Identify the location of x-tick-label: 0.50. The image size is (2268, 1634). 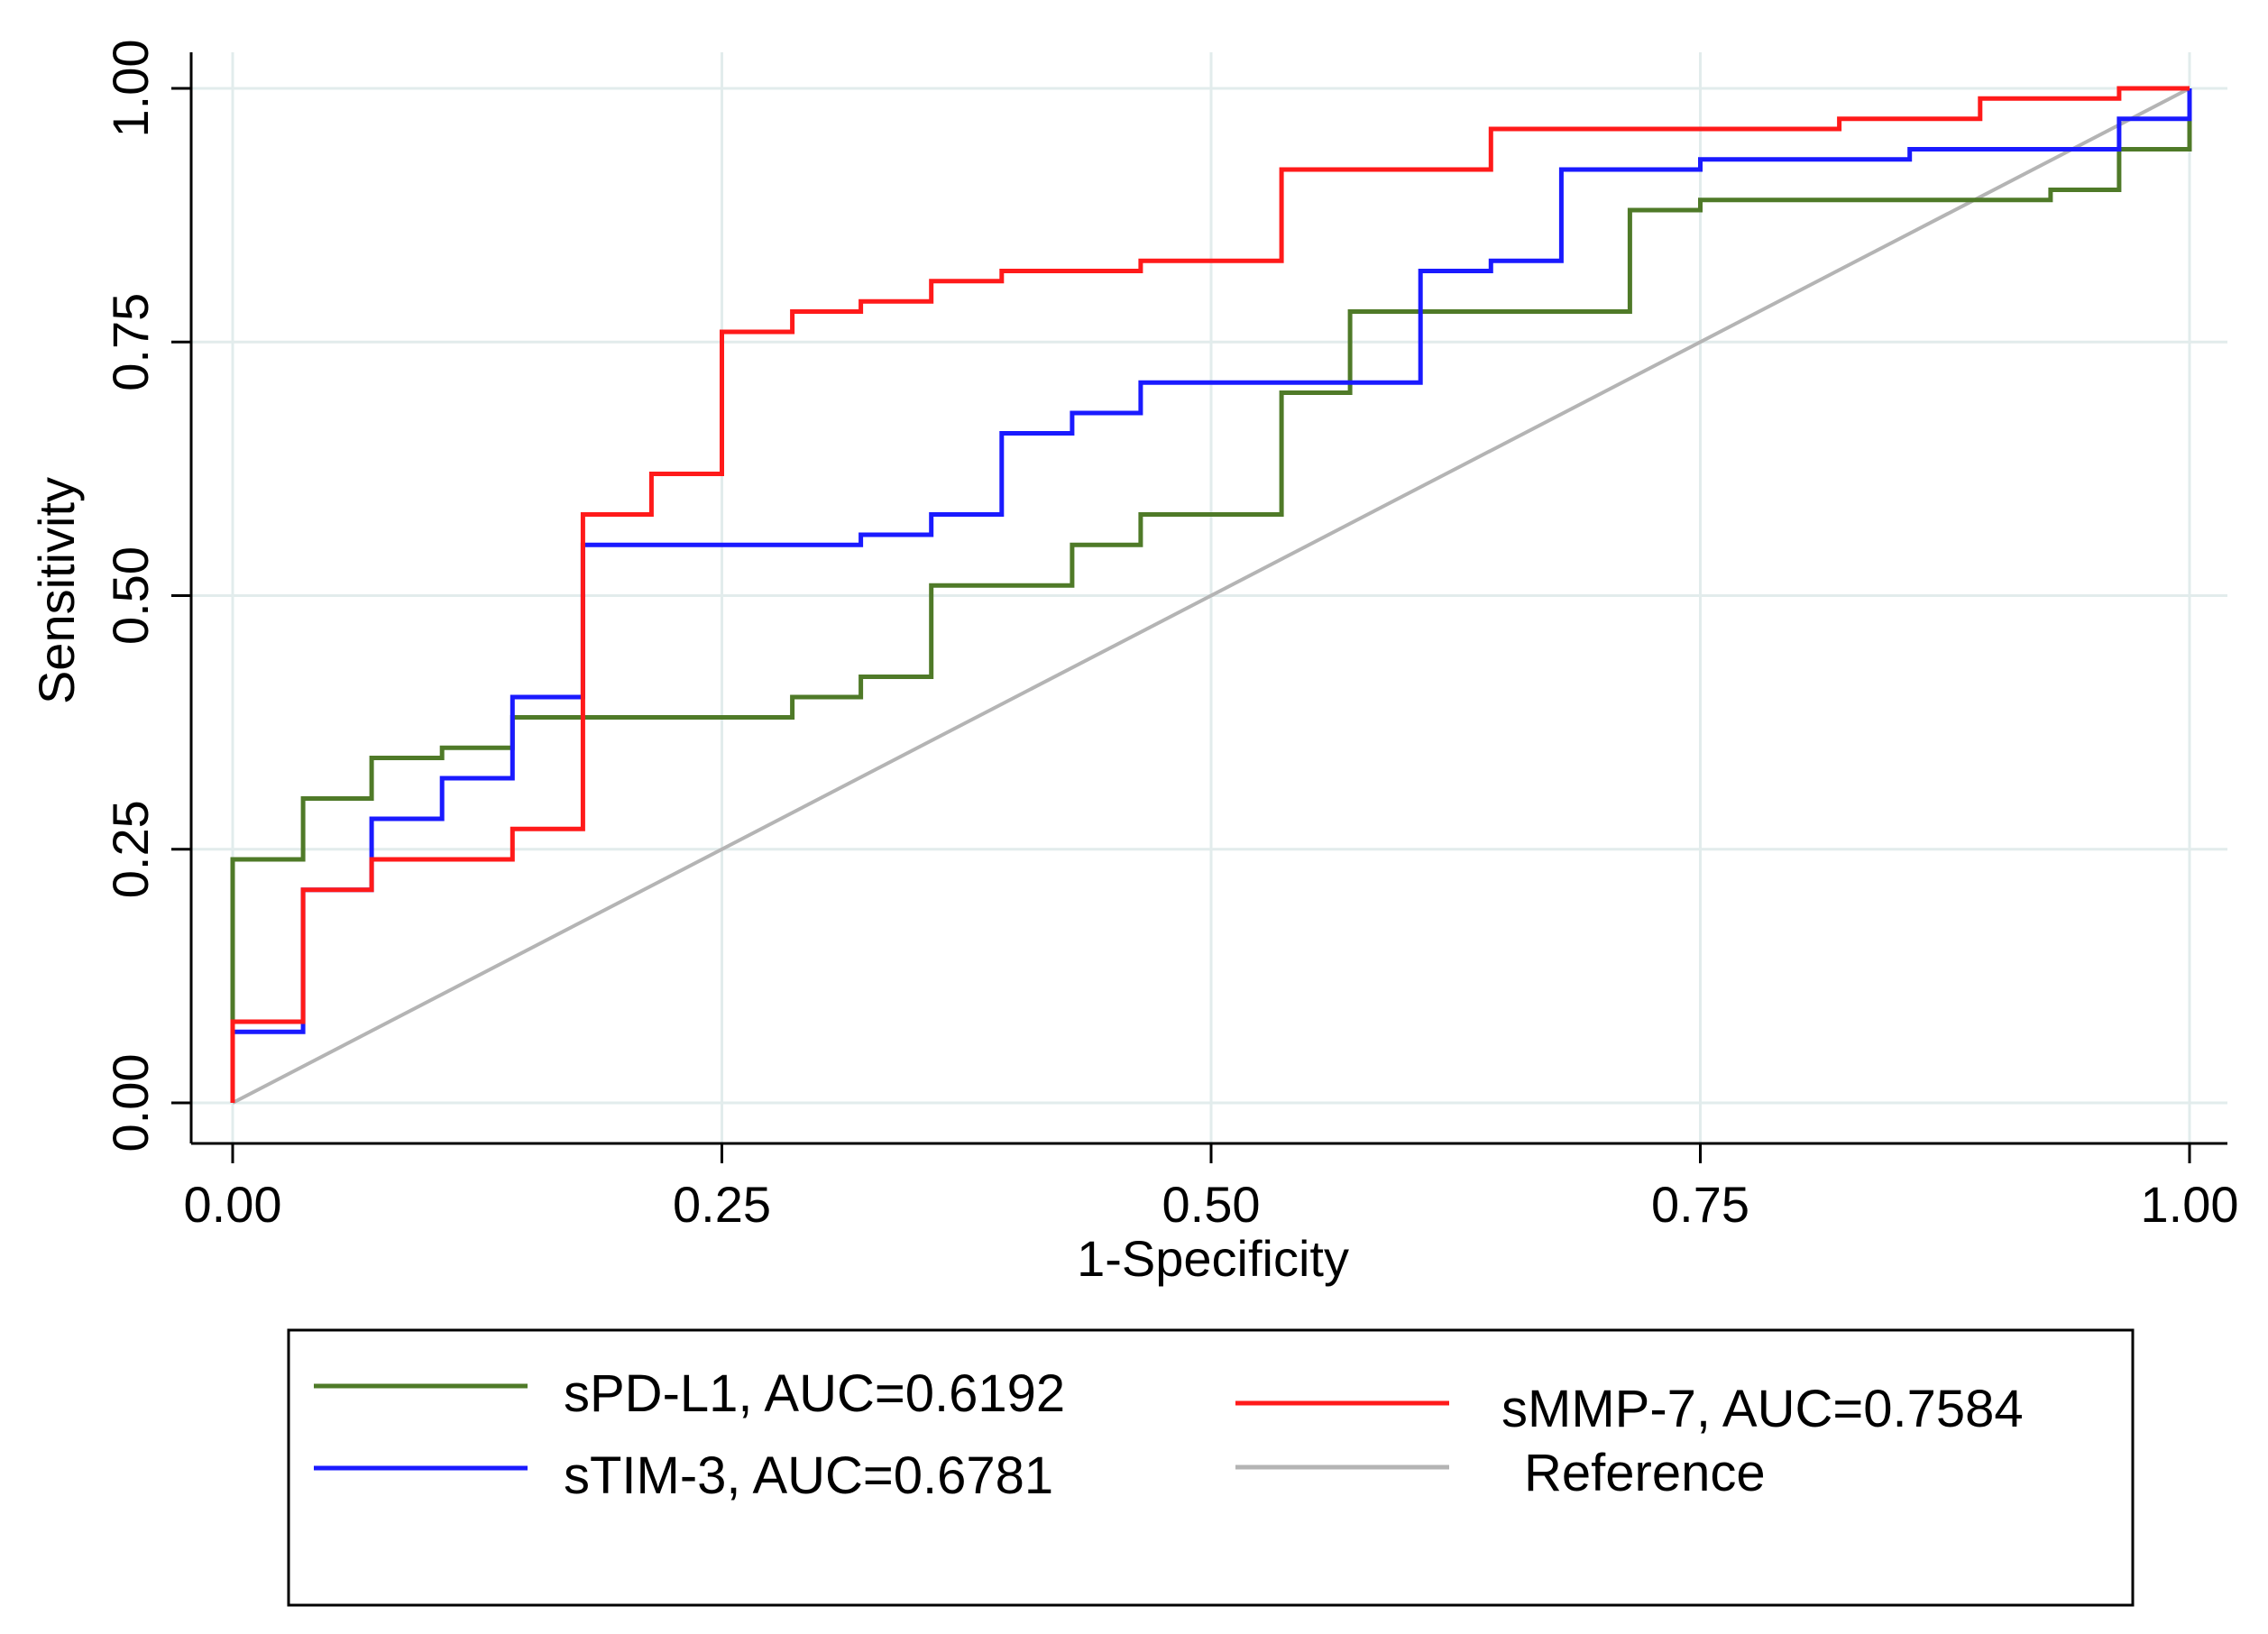
(1211, 1204).